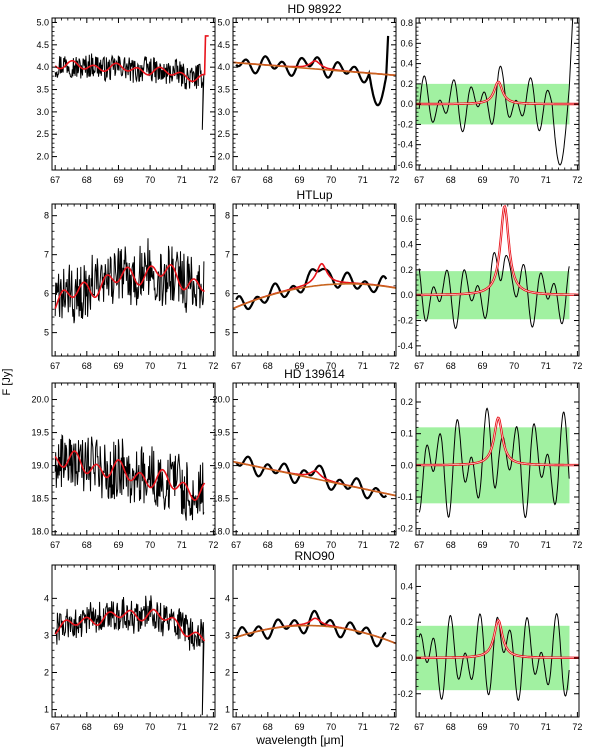  Describe the element at coordinates (227, 216) in the screenshot. I see `row2-smoothed-ytick-label: 8` at that location.